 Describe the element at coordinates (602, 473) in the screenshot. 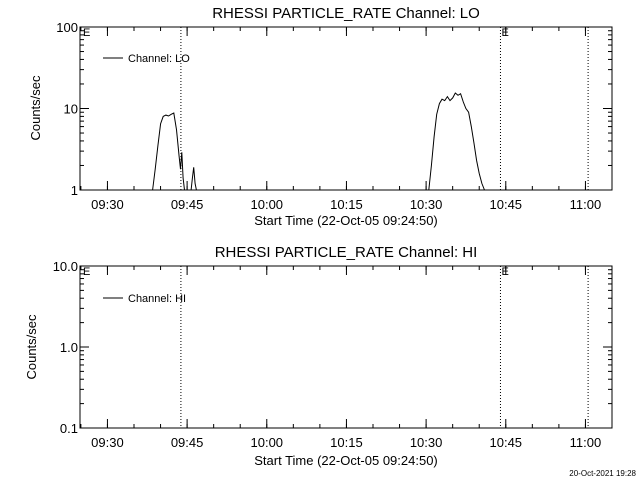

I see `footer-timestamp: 20-Oct-2021 19:28` at that location.